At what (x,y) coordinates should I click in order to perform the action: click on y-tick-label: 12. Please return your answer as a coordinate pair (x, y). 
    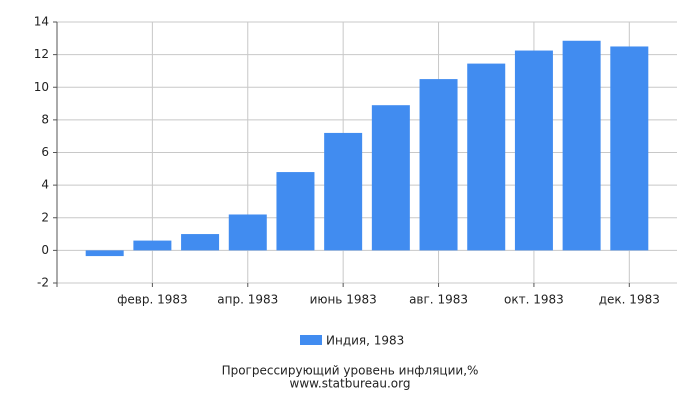
    Looking at the image, I should click on (41, 54).